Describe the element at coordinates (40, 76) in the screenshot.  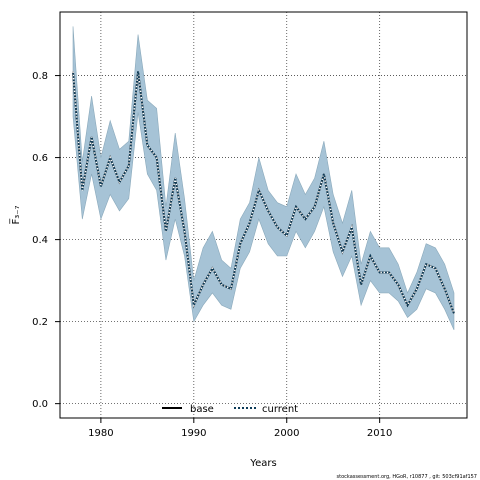
I see `y-tick-label: 0.8` at that location.